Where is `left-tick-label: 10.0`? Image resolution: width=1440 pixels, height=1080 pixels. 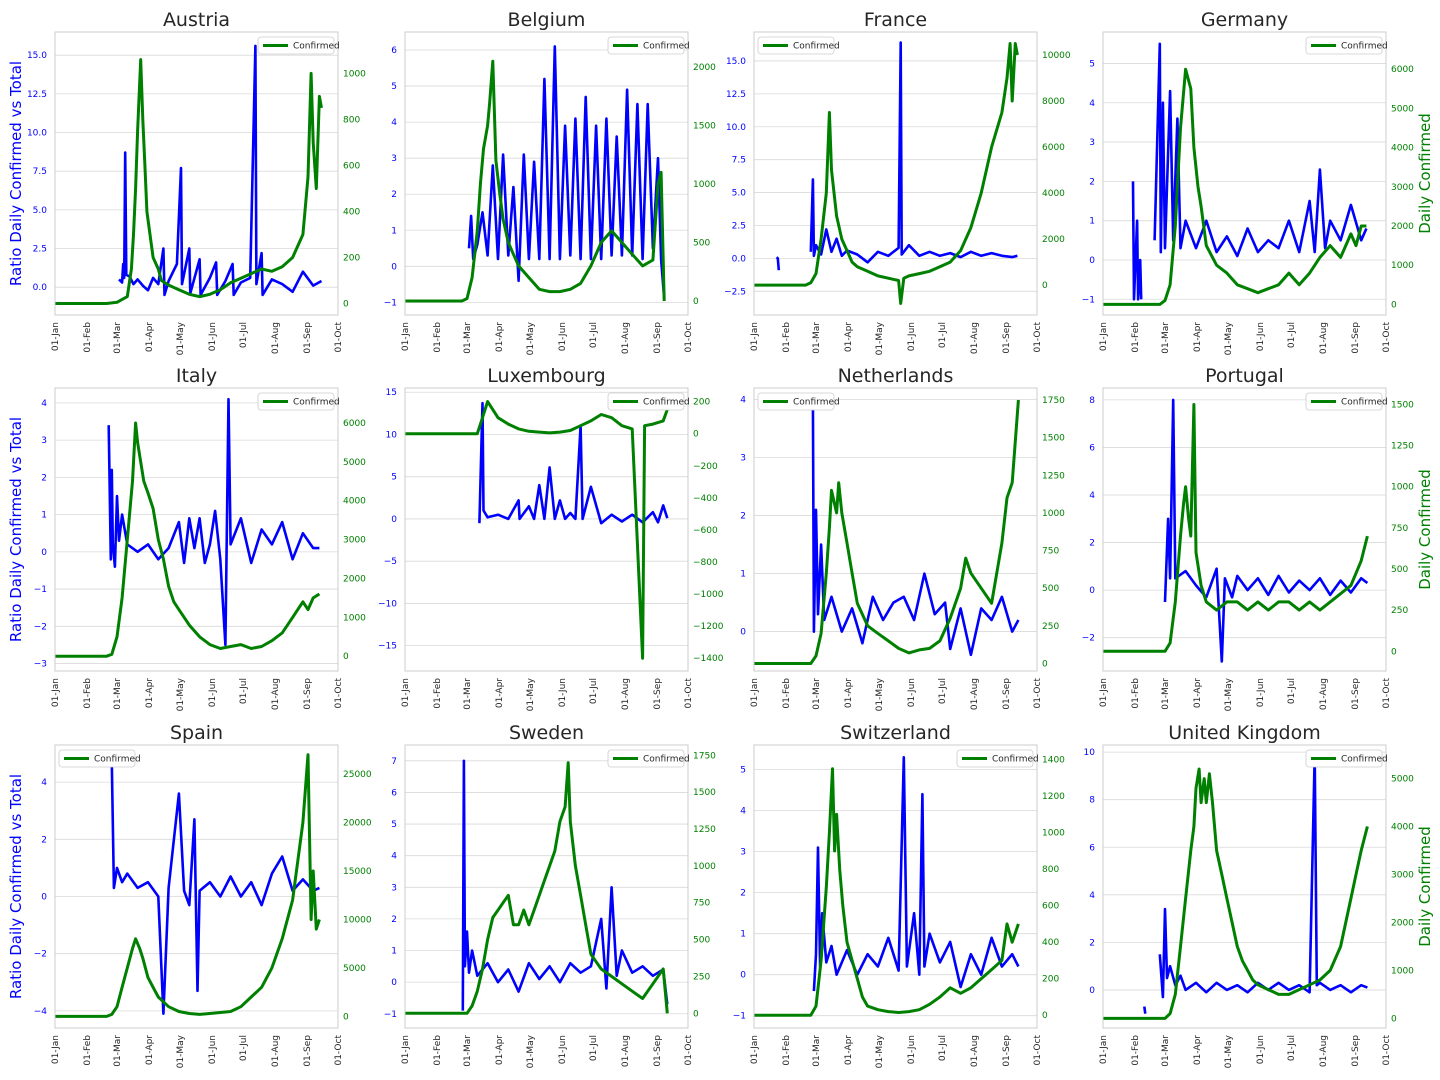
left-tick-label: 10.0 is located at coordinates (37, 134).